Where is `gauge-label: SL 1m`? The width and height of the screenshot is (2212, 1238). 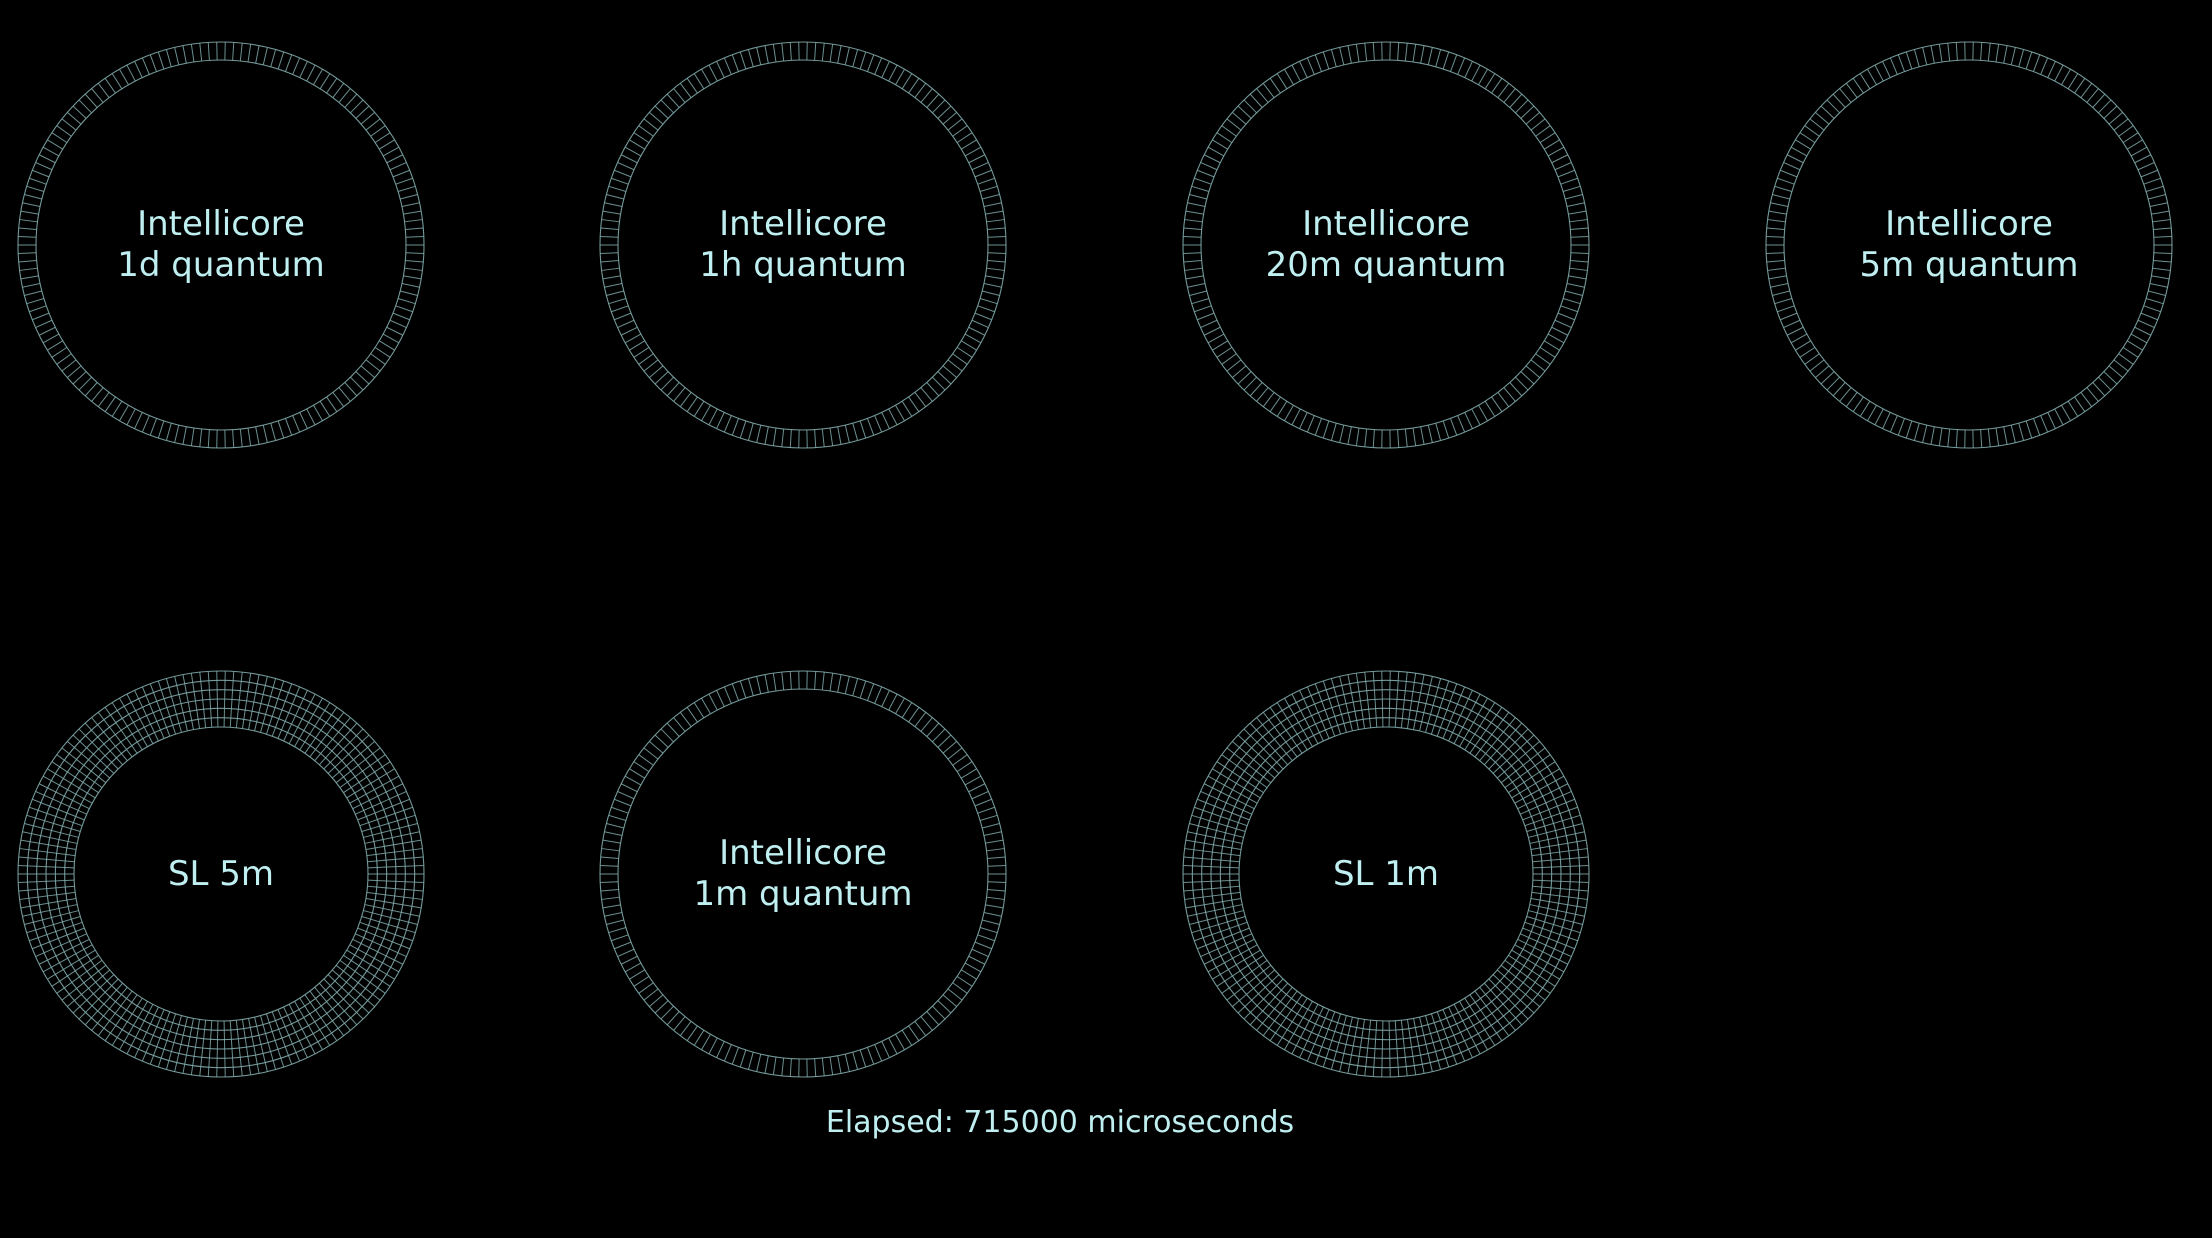 gauge-label: SL 1m is located at coordinates (1386, 874).